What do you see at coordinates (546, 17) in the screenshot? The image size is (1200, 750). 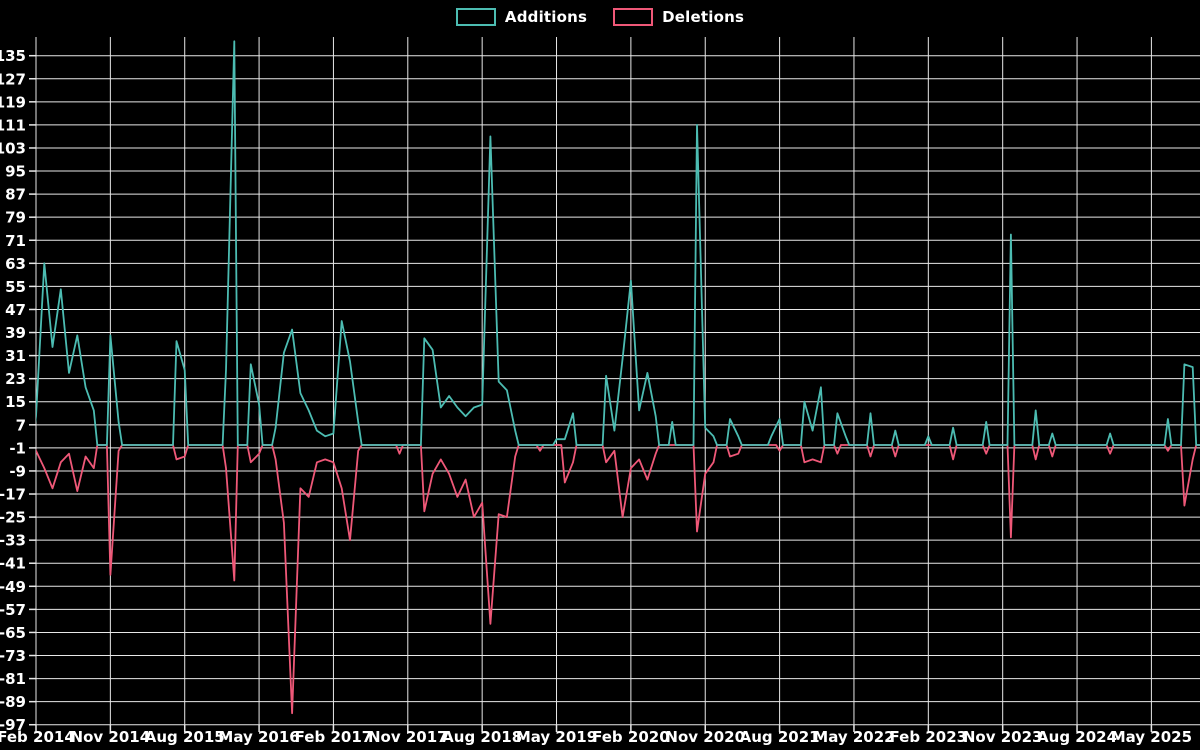 I see `additions-legend-label: Additions` at bounding box center [546, 17].